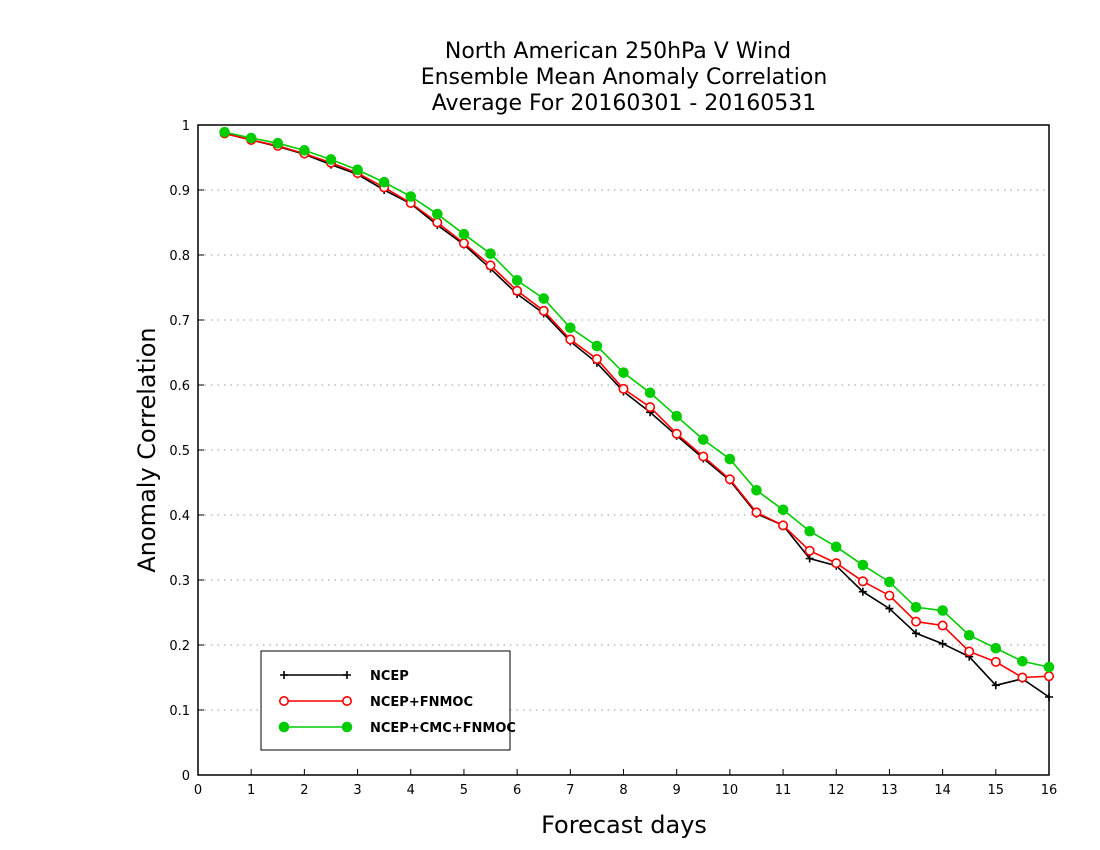  What do you see at coordinates (996, 790) in the screenshot?
I see `x-tick-label: 15` at bounding box center [996, 790].